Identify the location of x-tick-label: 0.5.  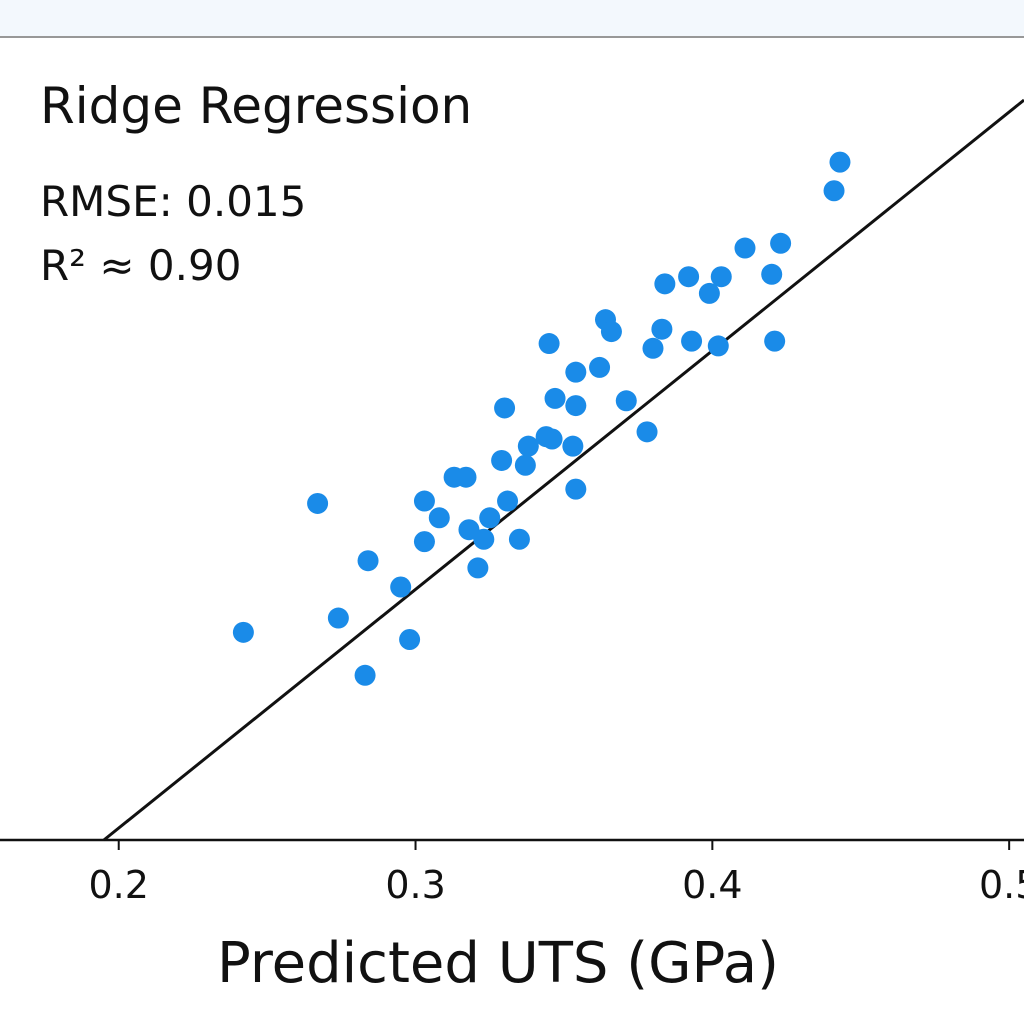
(1001, 885).